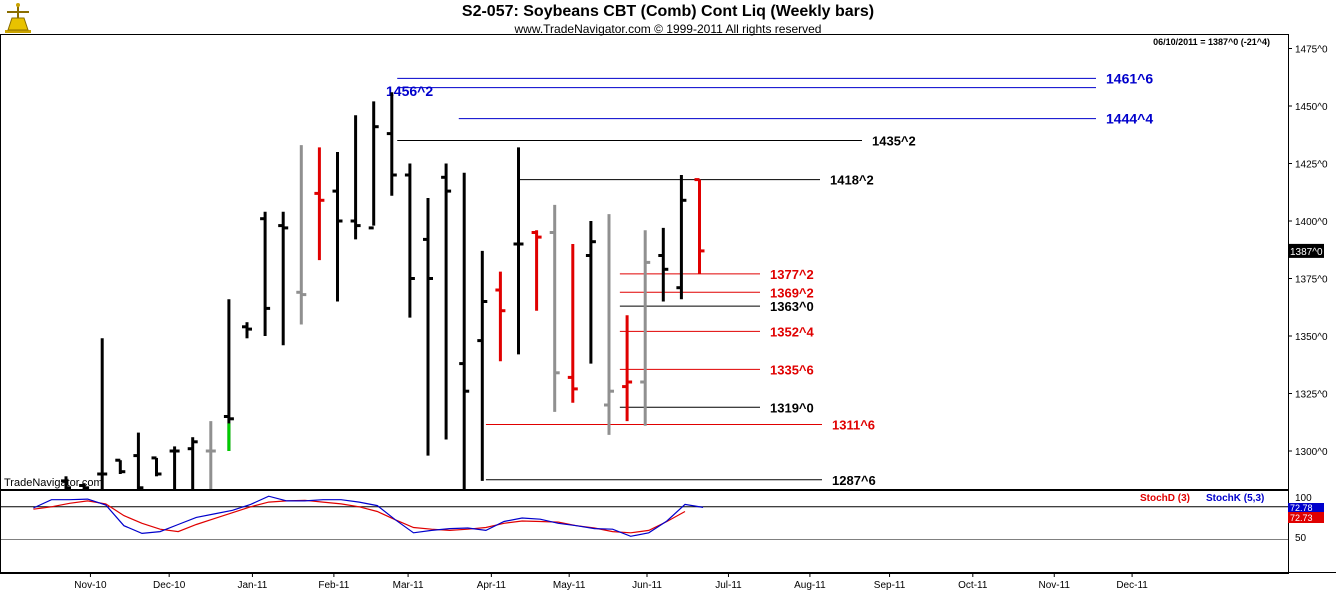 The height and width of the screenshot is (594, 1336). Describe the element at coordinates (852, 180) in the screenshot. I see `level-label: 1418^2` at that location.